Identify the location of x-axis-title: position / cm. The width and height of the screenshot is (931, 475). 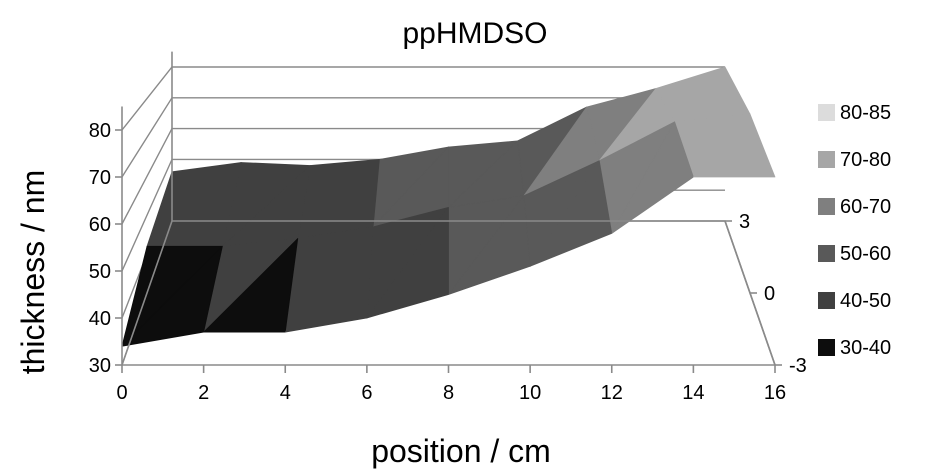
(461, 451).